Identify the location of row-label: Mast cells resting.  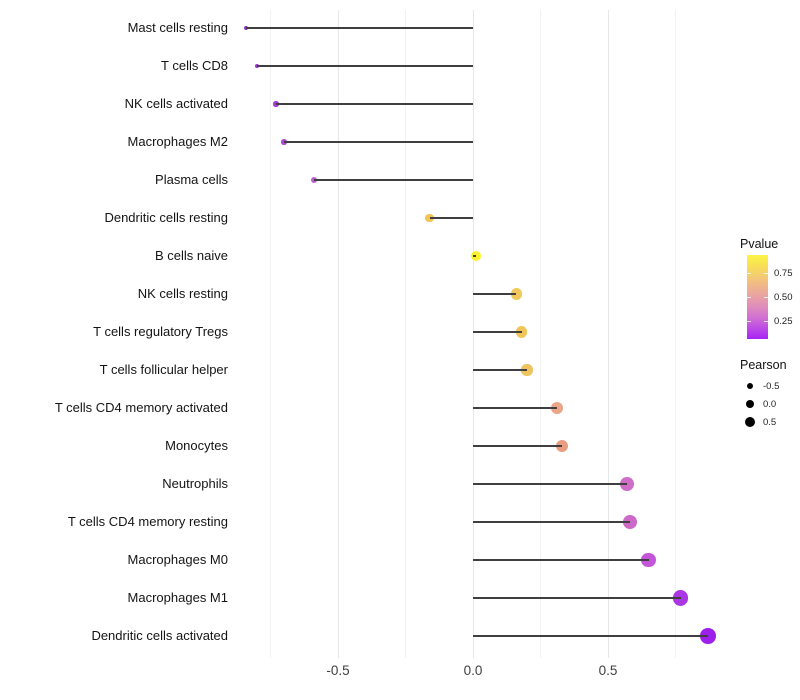
(177, 27).